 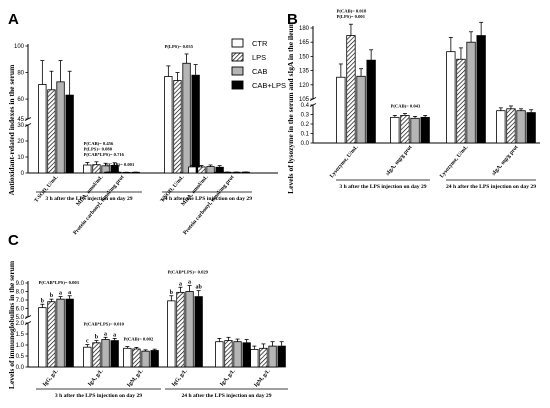 I want to click on legend: CTR LPS CAB CAB+LPS, so click(x=258, y=64).